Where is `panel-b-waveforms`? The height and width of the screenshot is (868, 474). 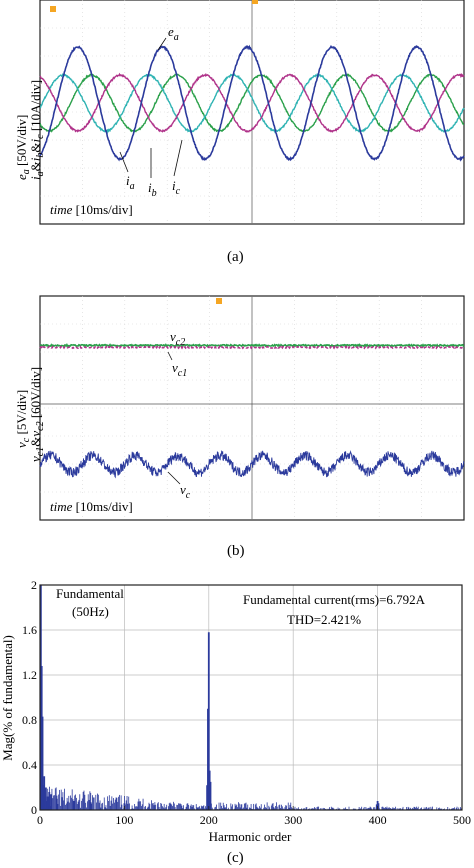 panel-b-waveforms is located at coordinates (252, 411).